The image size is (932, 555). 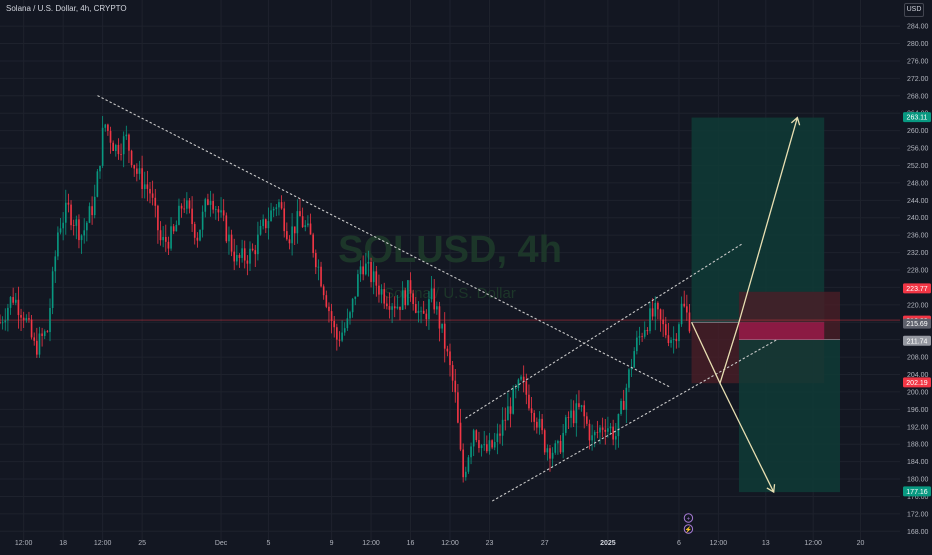 I want to click on price-label: 202.19, so click(x=917, y=383).